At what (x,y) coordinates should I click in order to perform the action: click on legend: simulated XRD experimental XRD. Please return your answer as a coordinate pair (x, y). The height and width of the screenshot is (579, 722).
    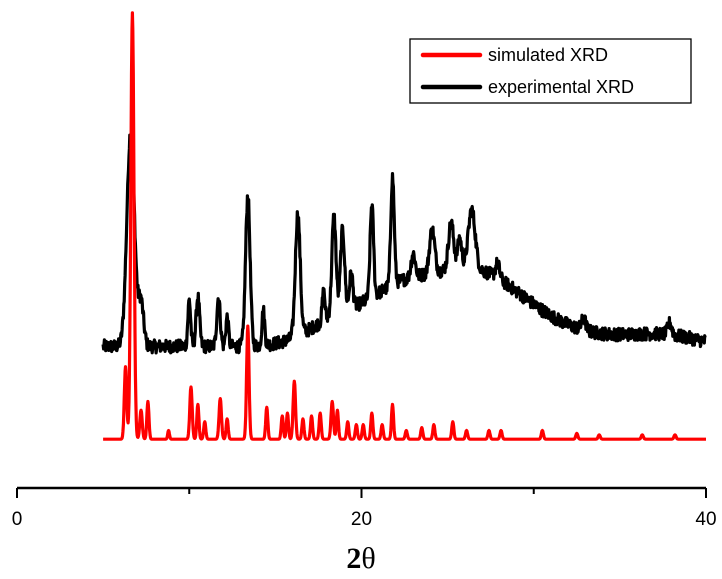
    Looking at the image, I should click on (550, 71).